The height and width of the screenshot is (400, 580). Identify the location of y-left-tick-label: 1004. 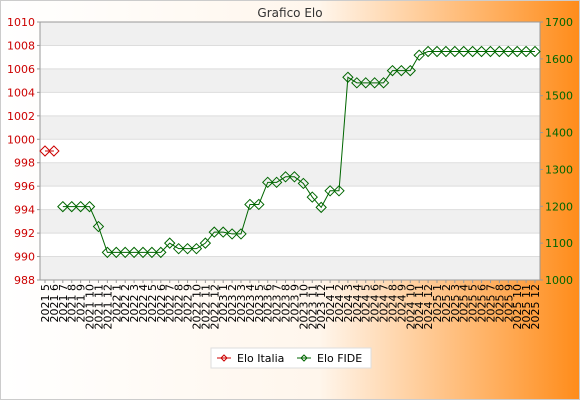
(21, 92).